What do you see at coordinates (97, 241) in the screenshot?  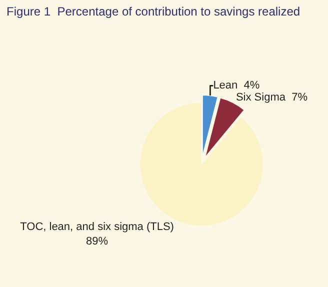 I see `data-label: 89%` at bounding box center [97, 241].